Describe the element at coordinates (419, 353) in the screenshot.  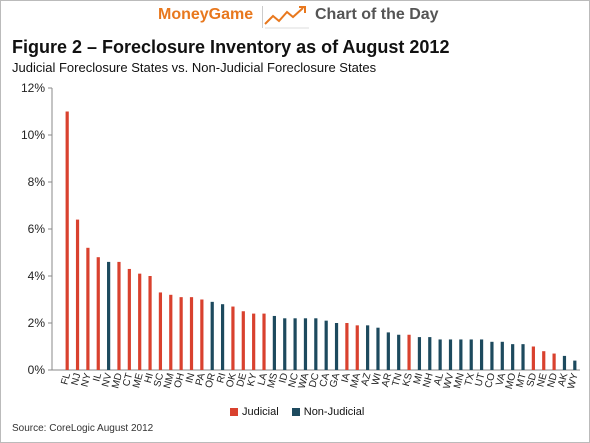
I see `bar-mi` at that location.